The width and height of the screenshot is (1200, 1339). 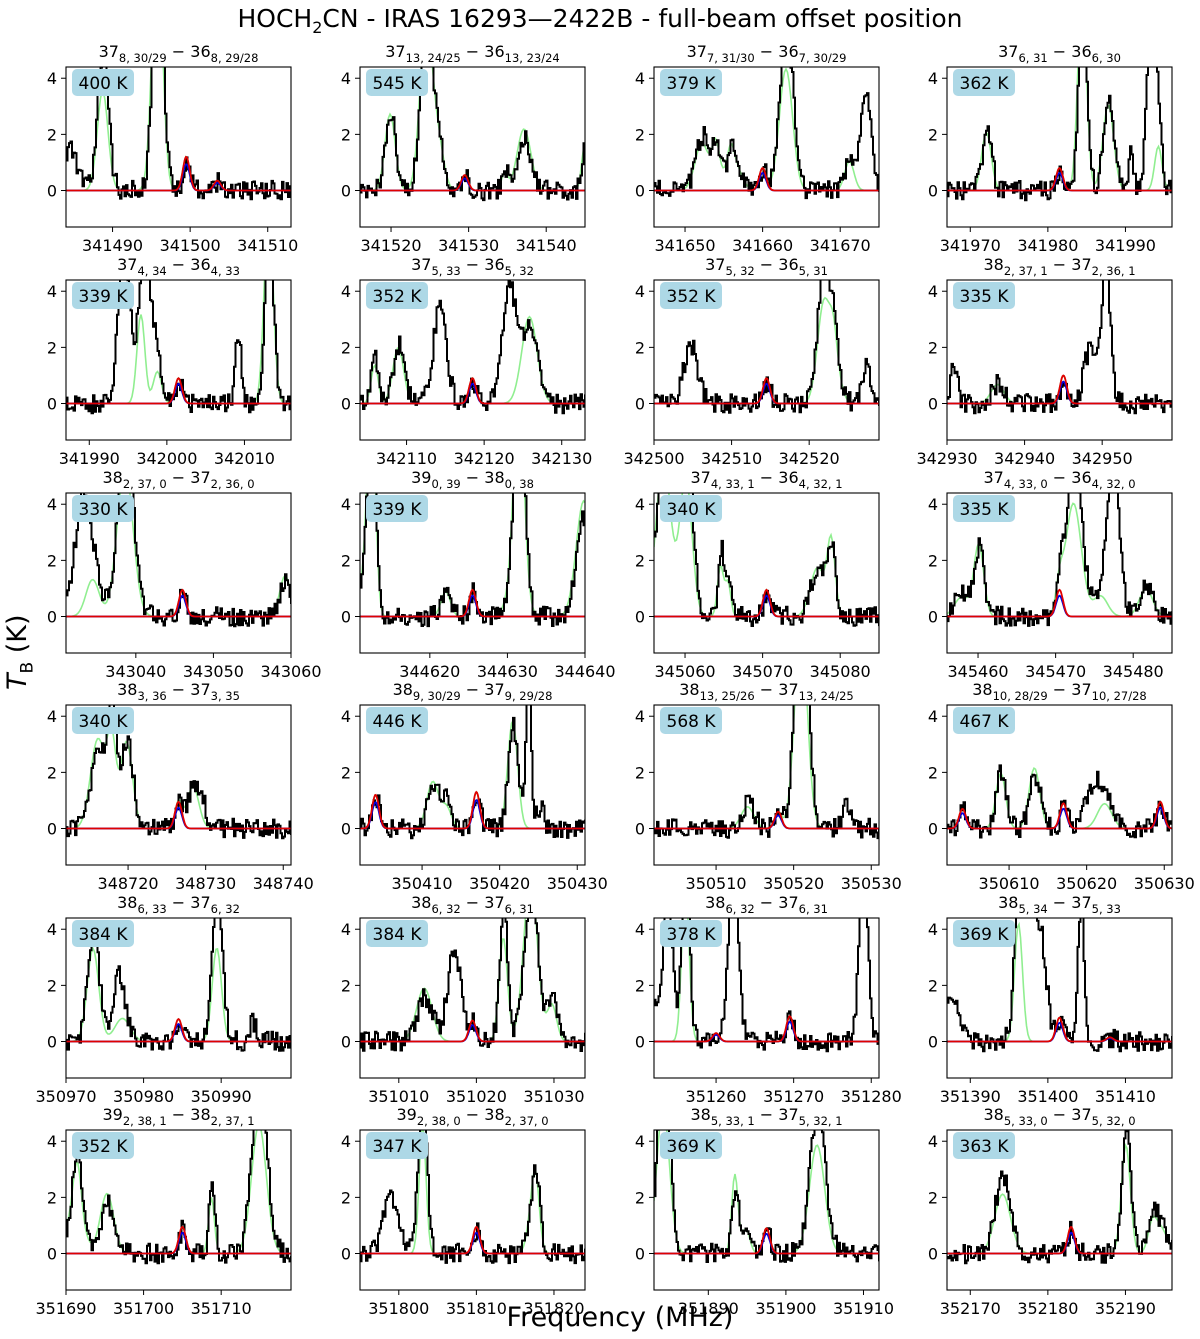 I want to click on panel-title: 3813, 25/26 − 3713, 24/25, so click(x=766, y=691).